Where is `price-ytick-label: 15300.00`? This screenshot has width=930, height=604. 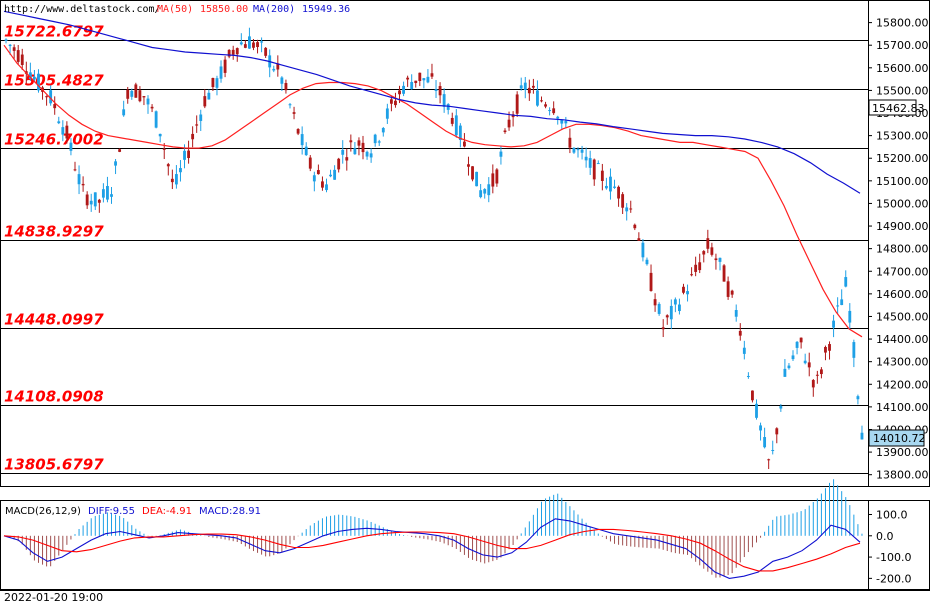
price-ytick-label: 15300.00 is located at coordinates (902, 136).